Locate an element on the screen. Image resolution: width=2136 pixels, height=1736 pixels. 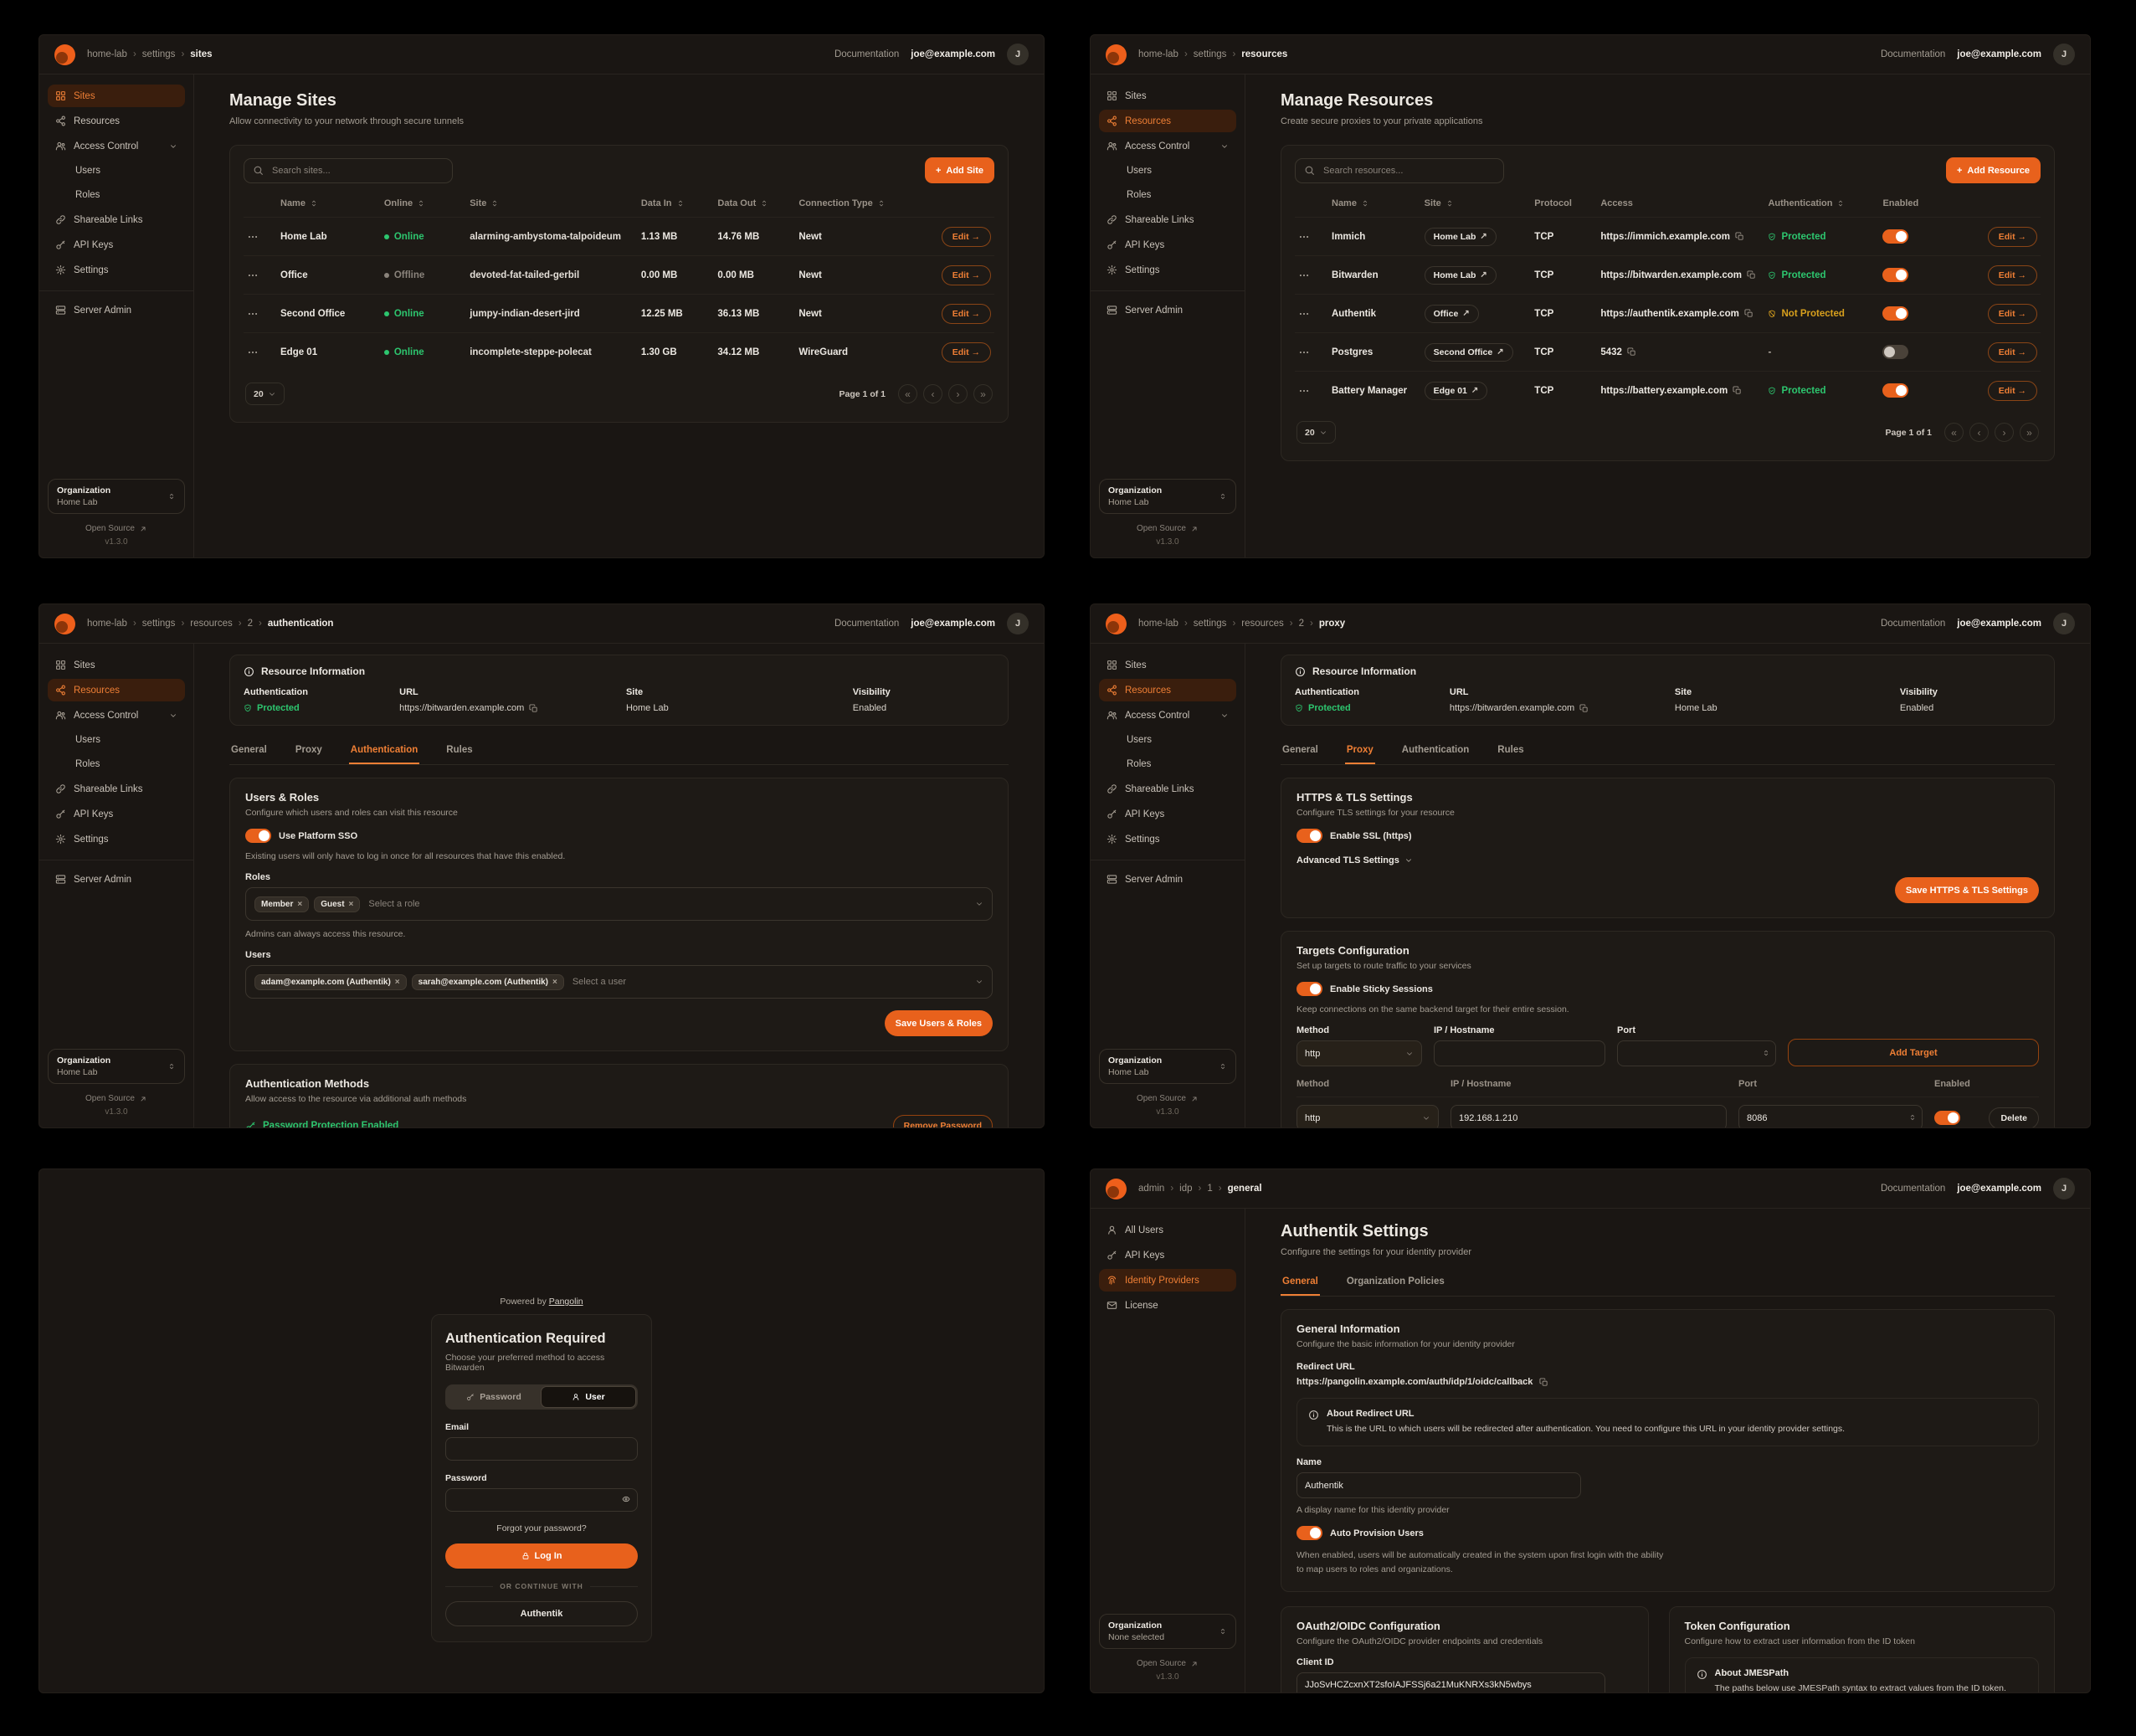
tab: Authentication is located at coordinates (1436, 750).